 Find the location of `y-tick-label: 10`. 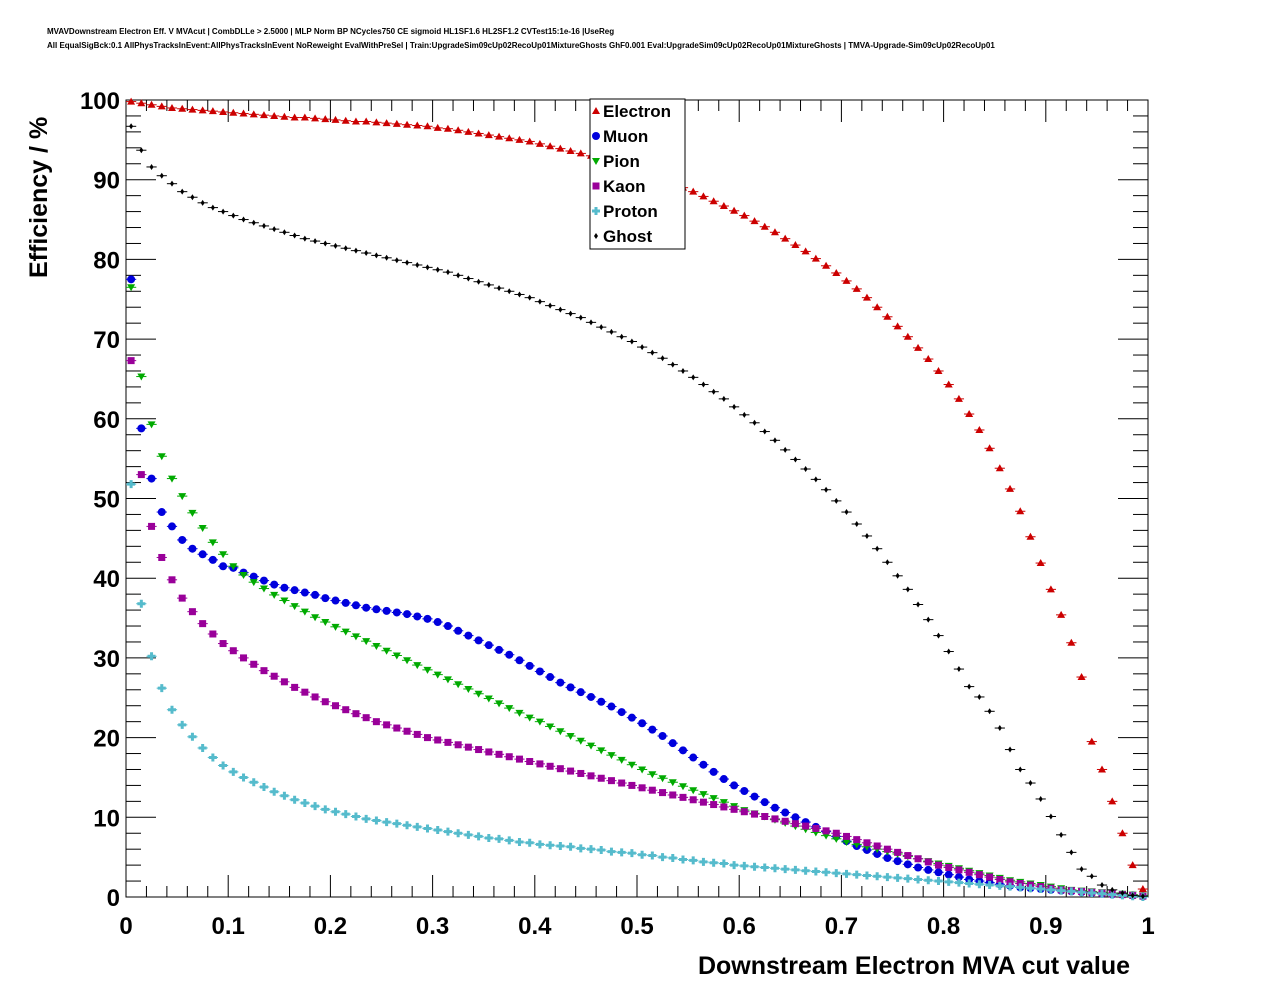

y-tick-label: 10 is located at coordinates (106, 818).